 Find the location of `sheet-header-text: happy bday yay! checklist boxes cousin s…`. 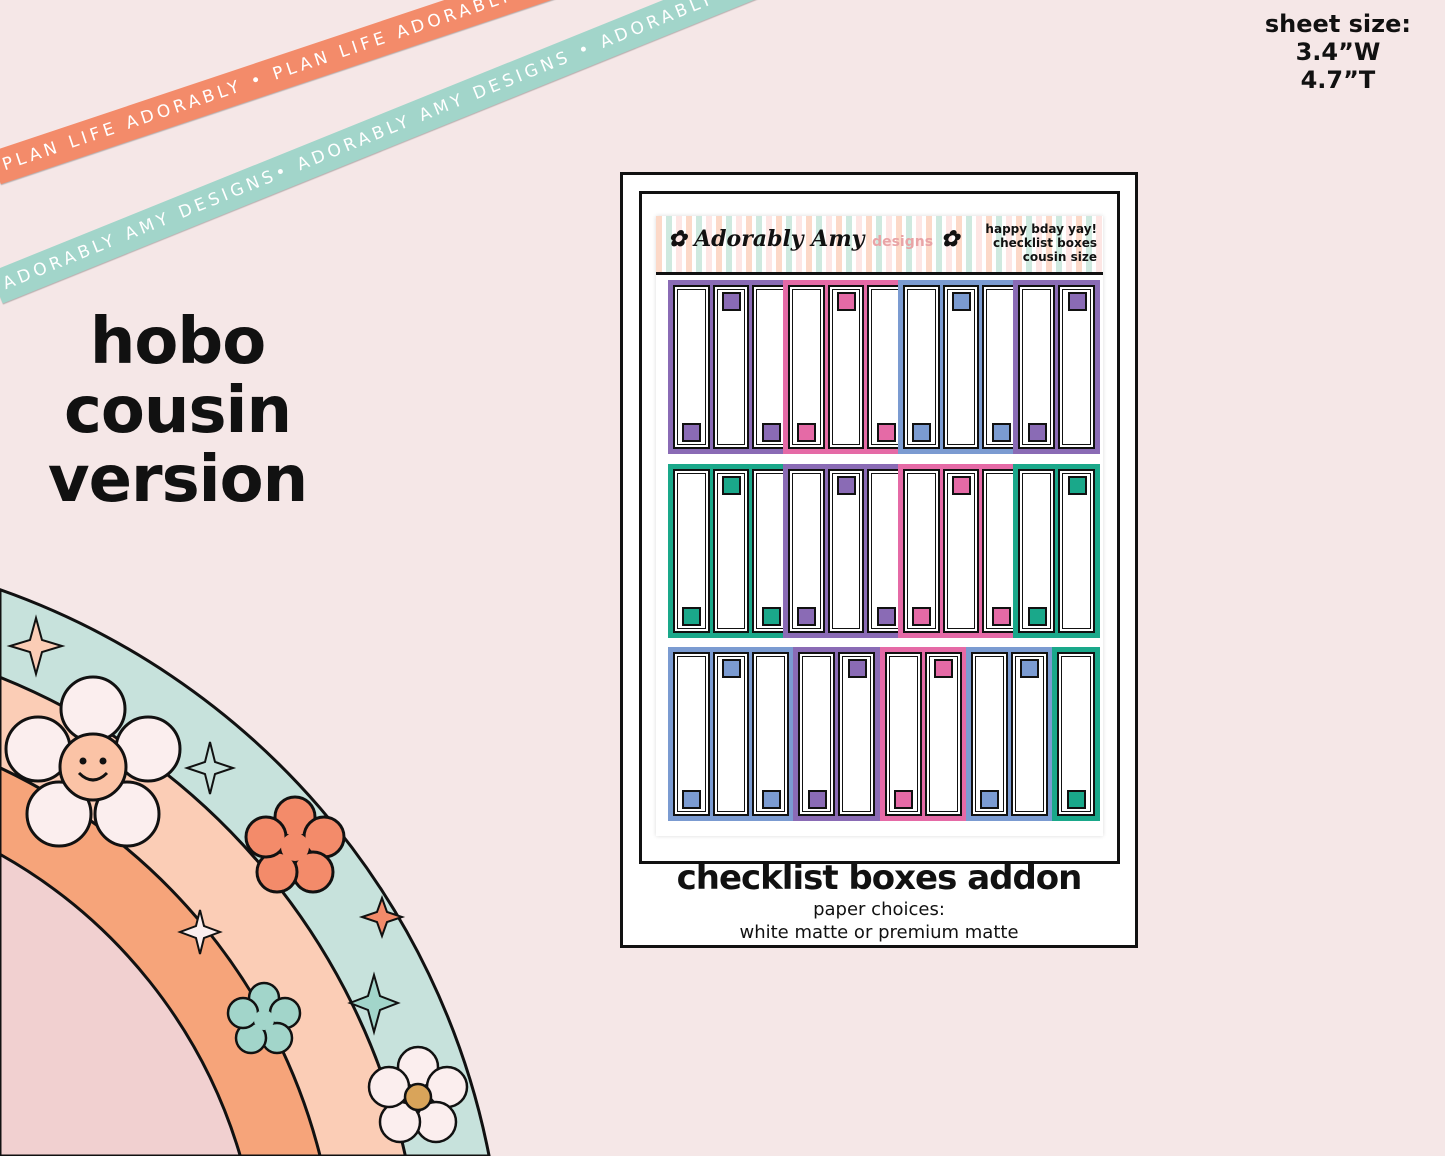

sheet-header-text: happy bday yay! checklist boxes cousin s… is located at coordinates (1041, 243).